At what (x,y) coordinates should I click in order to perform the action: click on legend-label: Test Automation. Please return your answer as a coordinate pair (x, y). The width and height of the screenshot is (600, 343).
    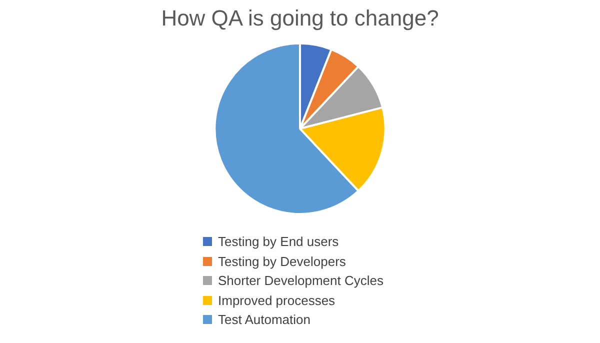
    Looking at the image, I should click on (264, 320).